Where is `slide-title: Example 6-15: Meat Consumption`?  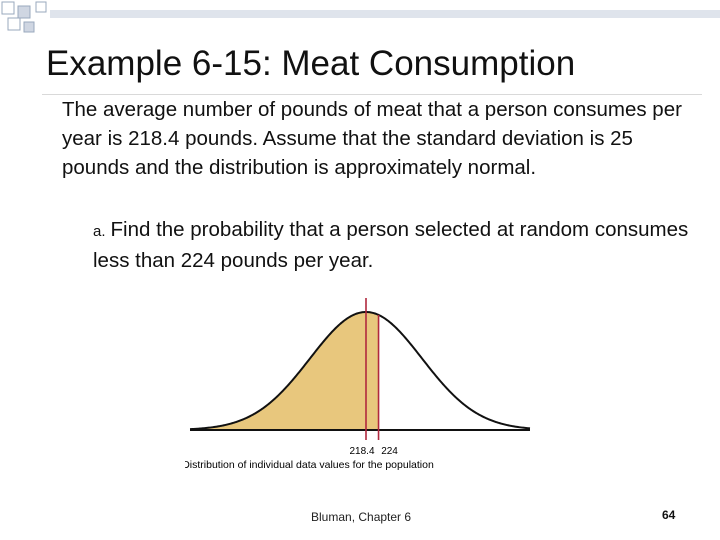
slide-title: Example 6-15: Meat Consumption is located at coordinates (311, 63).